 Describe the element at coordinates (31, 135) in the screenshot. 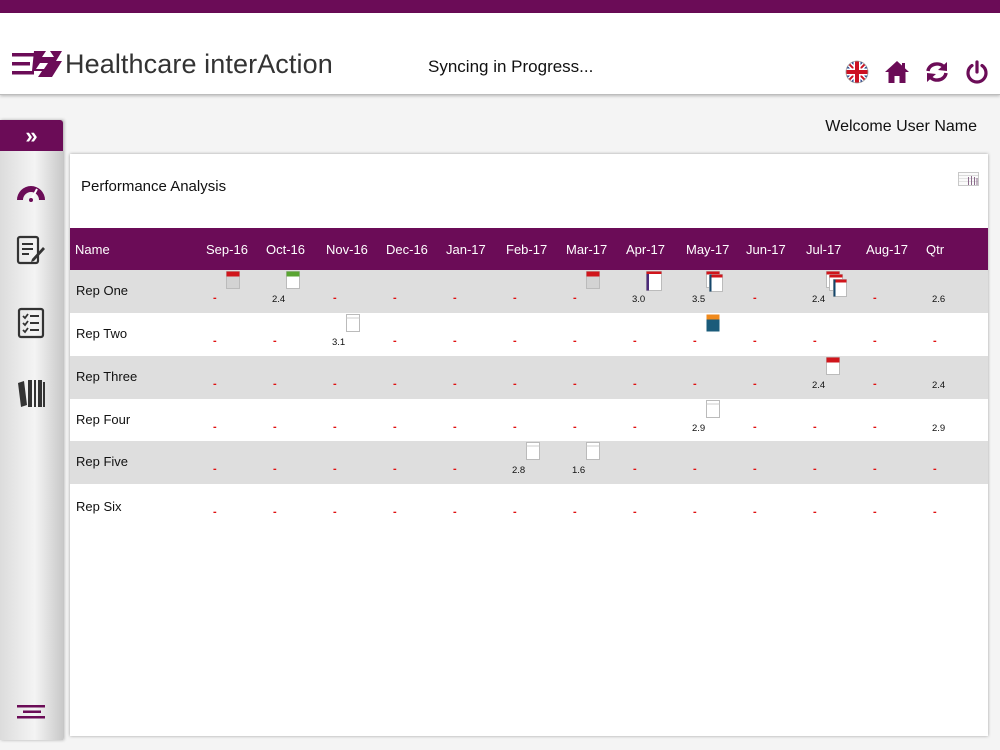

I see `sidebar-toggle-button: »` at that location.